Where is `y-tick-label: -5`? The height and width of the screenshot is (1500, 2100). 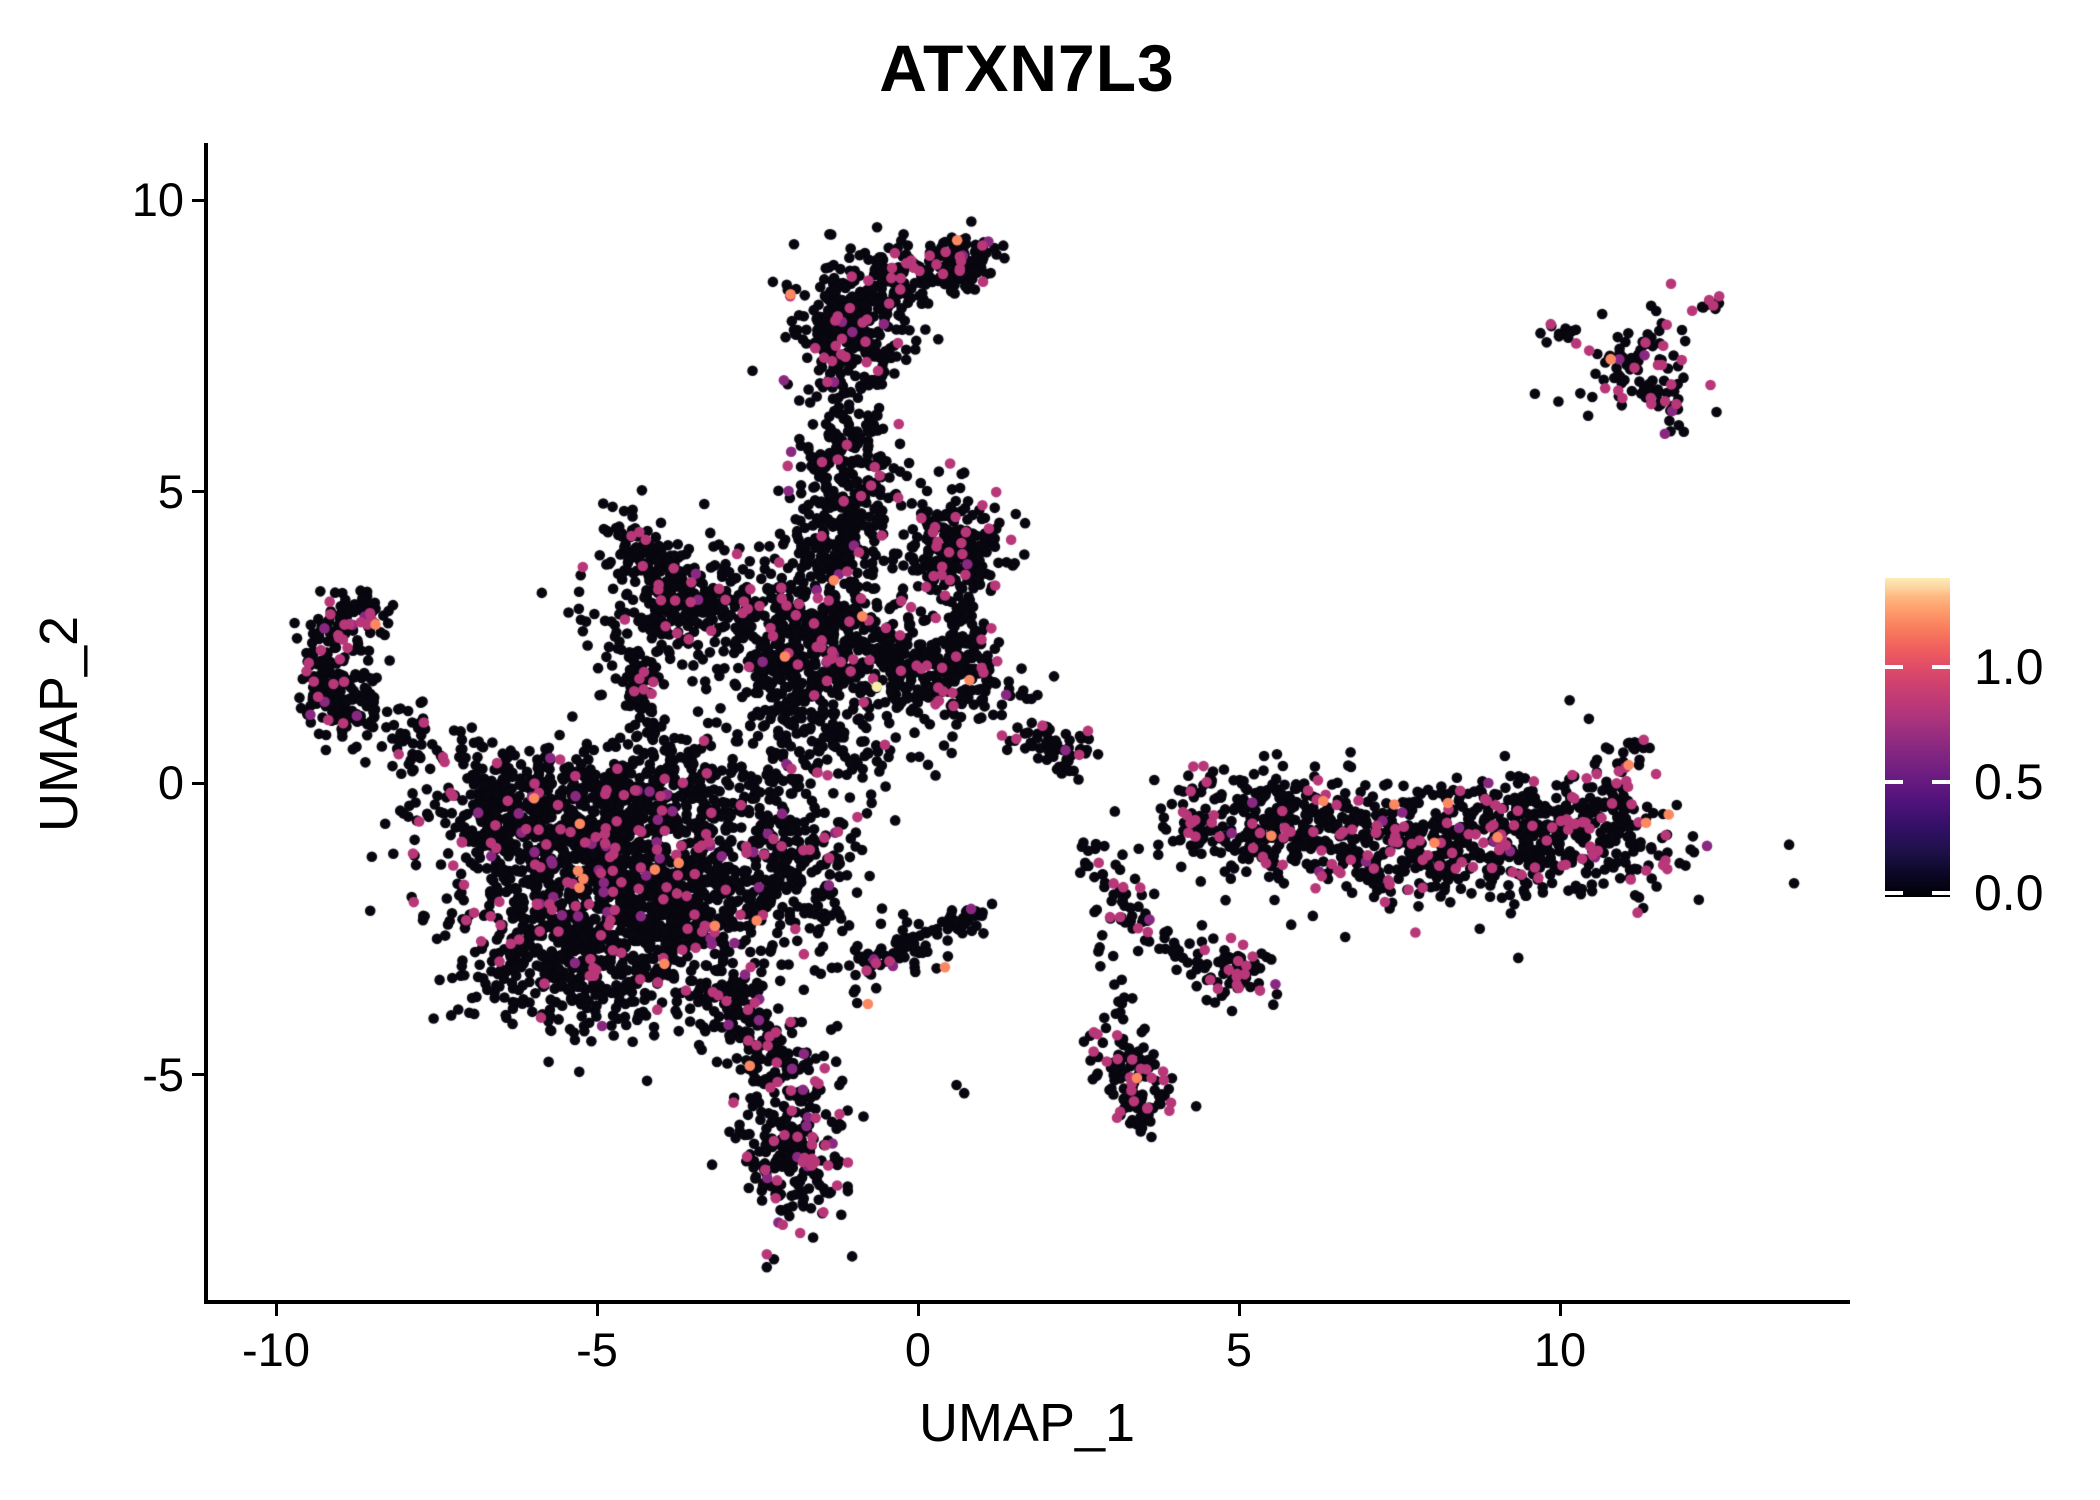 y-tick-label: -5 is located at coordinates (163, 1074).